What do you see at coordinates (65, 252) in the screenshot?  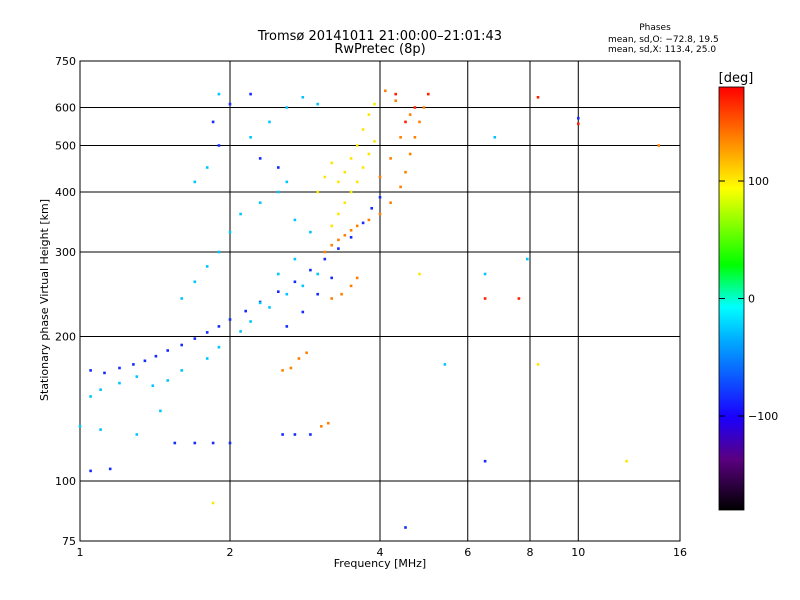 I see `y-tick-label: 300` at bounding box center [65, 252].